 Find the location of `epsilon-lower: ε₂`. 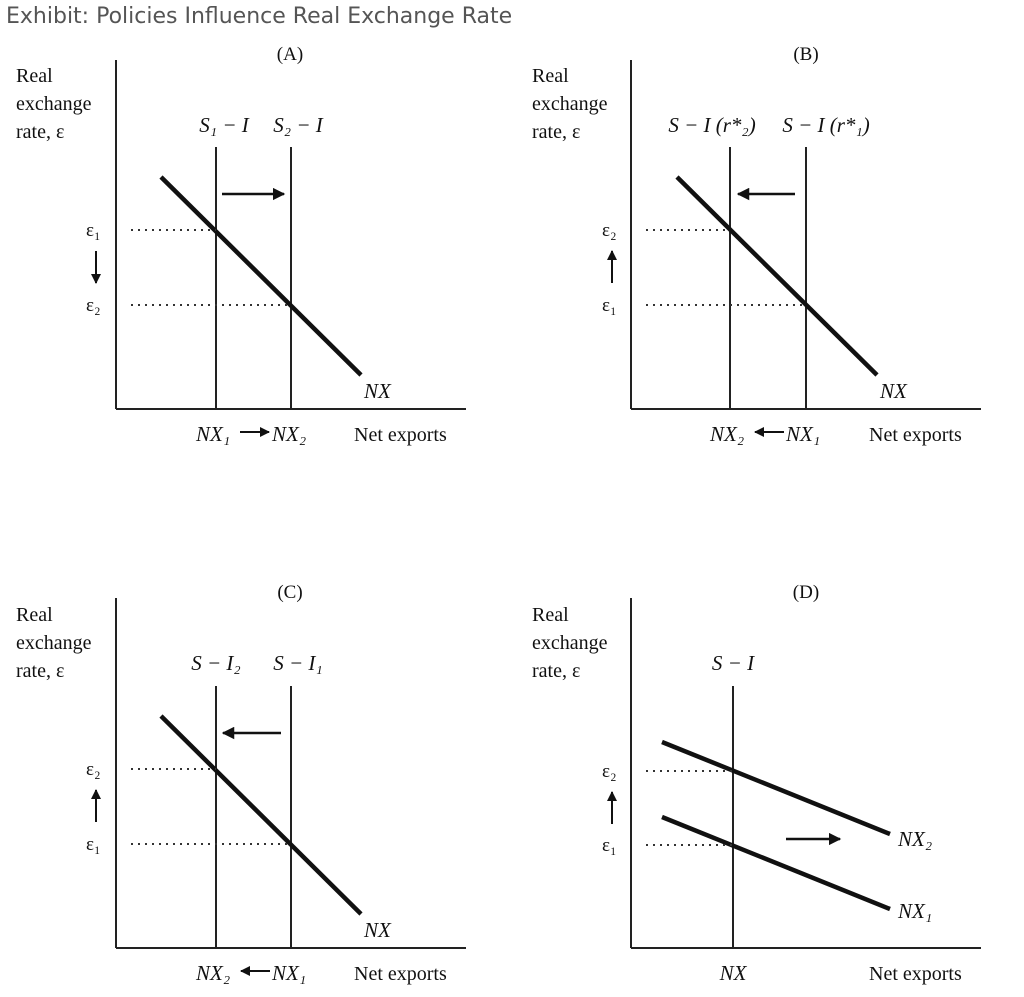

epsilon-lower: ε₂ is located at coordinates (93, 305).